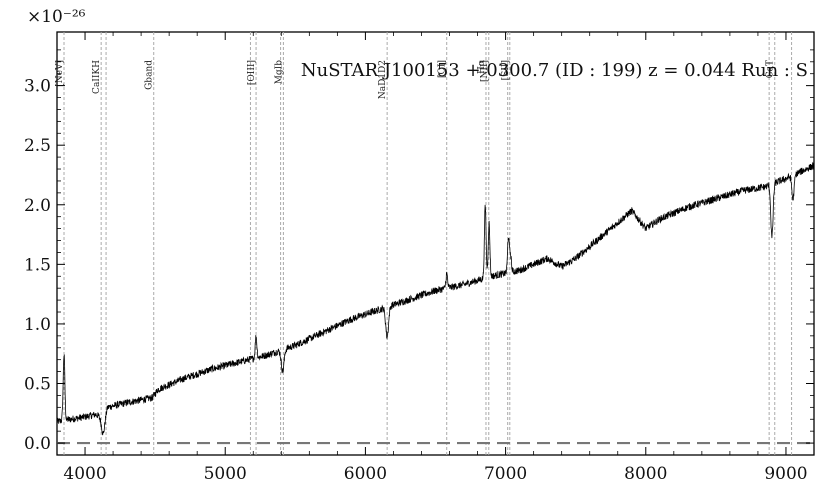 The width and height of the screenshot is (830, 498). Describe the element at coordinates (645, 474) in the screenshot. I see `x-tick-label-4: 8000` at that location.